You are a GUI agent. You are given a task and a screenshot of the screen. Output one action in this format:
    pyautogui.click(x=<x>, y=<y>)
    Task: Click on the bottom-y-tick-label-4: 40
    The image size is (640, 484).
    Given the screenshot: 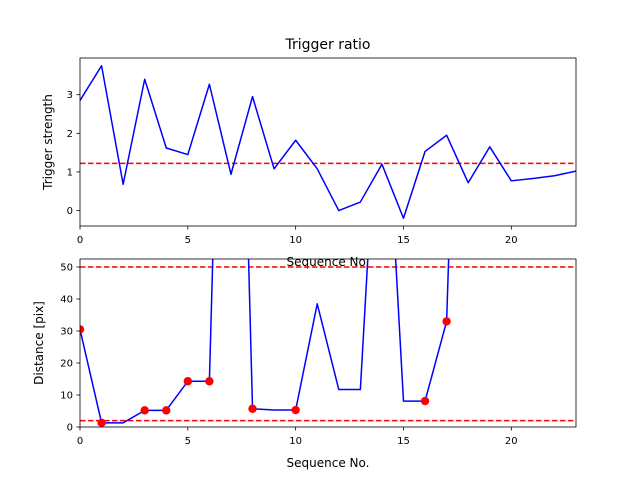 What is the action you would take?
    pyautogui.click(x=66, y=300)
    